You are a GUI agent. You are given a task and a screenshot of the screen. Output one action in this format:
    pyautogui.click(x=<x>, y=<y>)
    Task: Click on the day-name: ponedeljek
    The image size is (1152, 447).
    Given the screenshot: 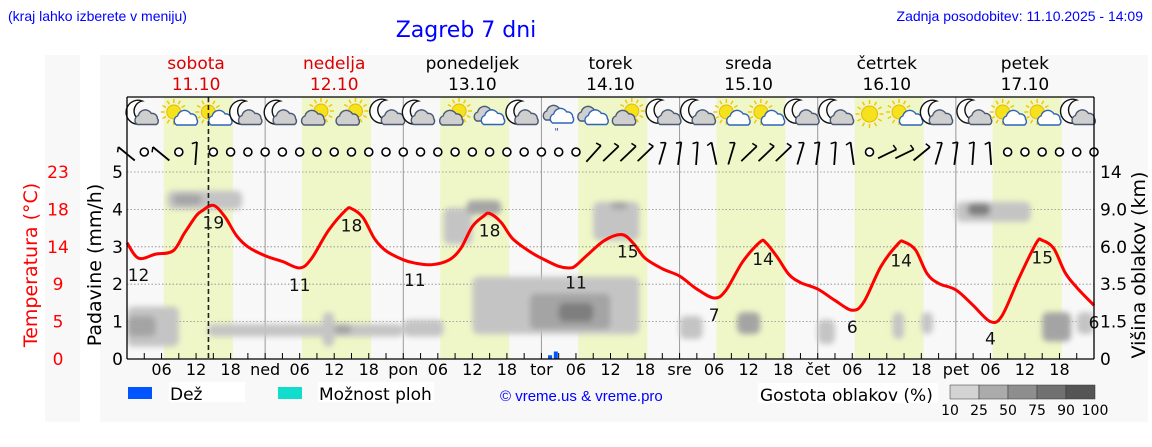 What is the action you would take?
    pyautogui.click(x=473, y=64)
    